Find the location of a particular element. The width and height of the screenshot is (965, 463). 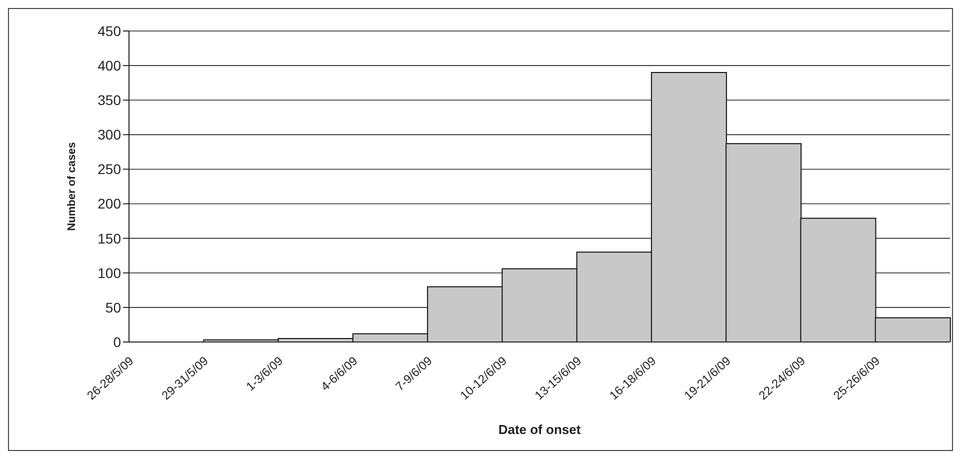

x-axis-title: Date of onset is located at coordinates (540, 429).